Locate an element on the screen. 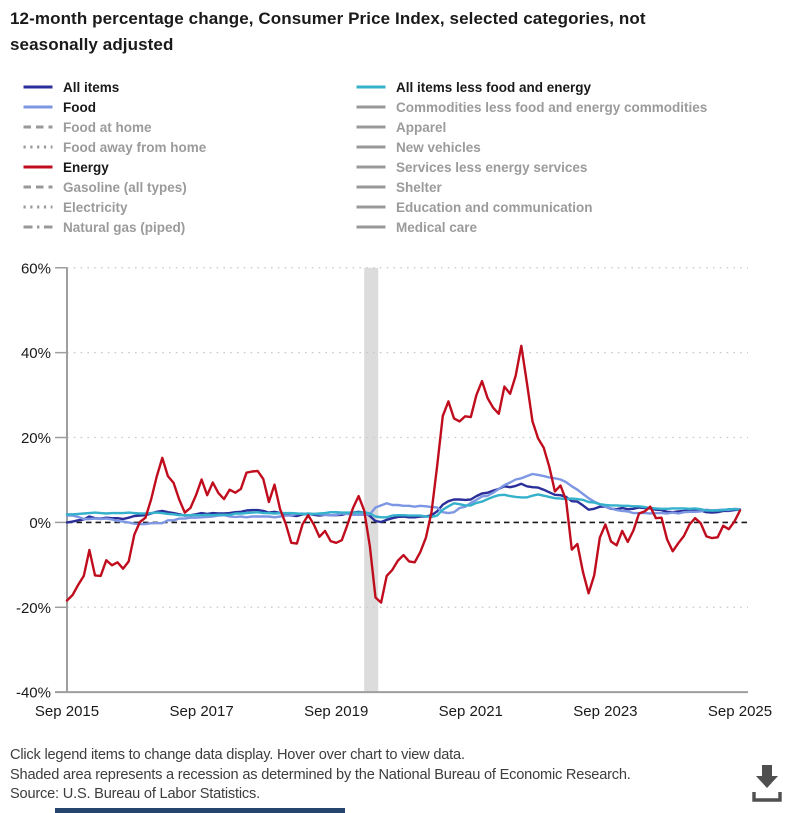 This screenshot has width=800, height=813. legend-swatch-commodities-less-food-and-energy-commodities is located at coordinates (371, 107).